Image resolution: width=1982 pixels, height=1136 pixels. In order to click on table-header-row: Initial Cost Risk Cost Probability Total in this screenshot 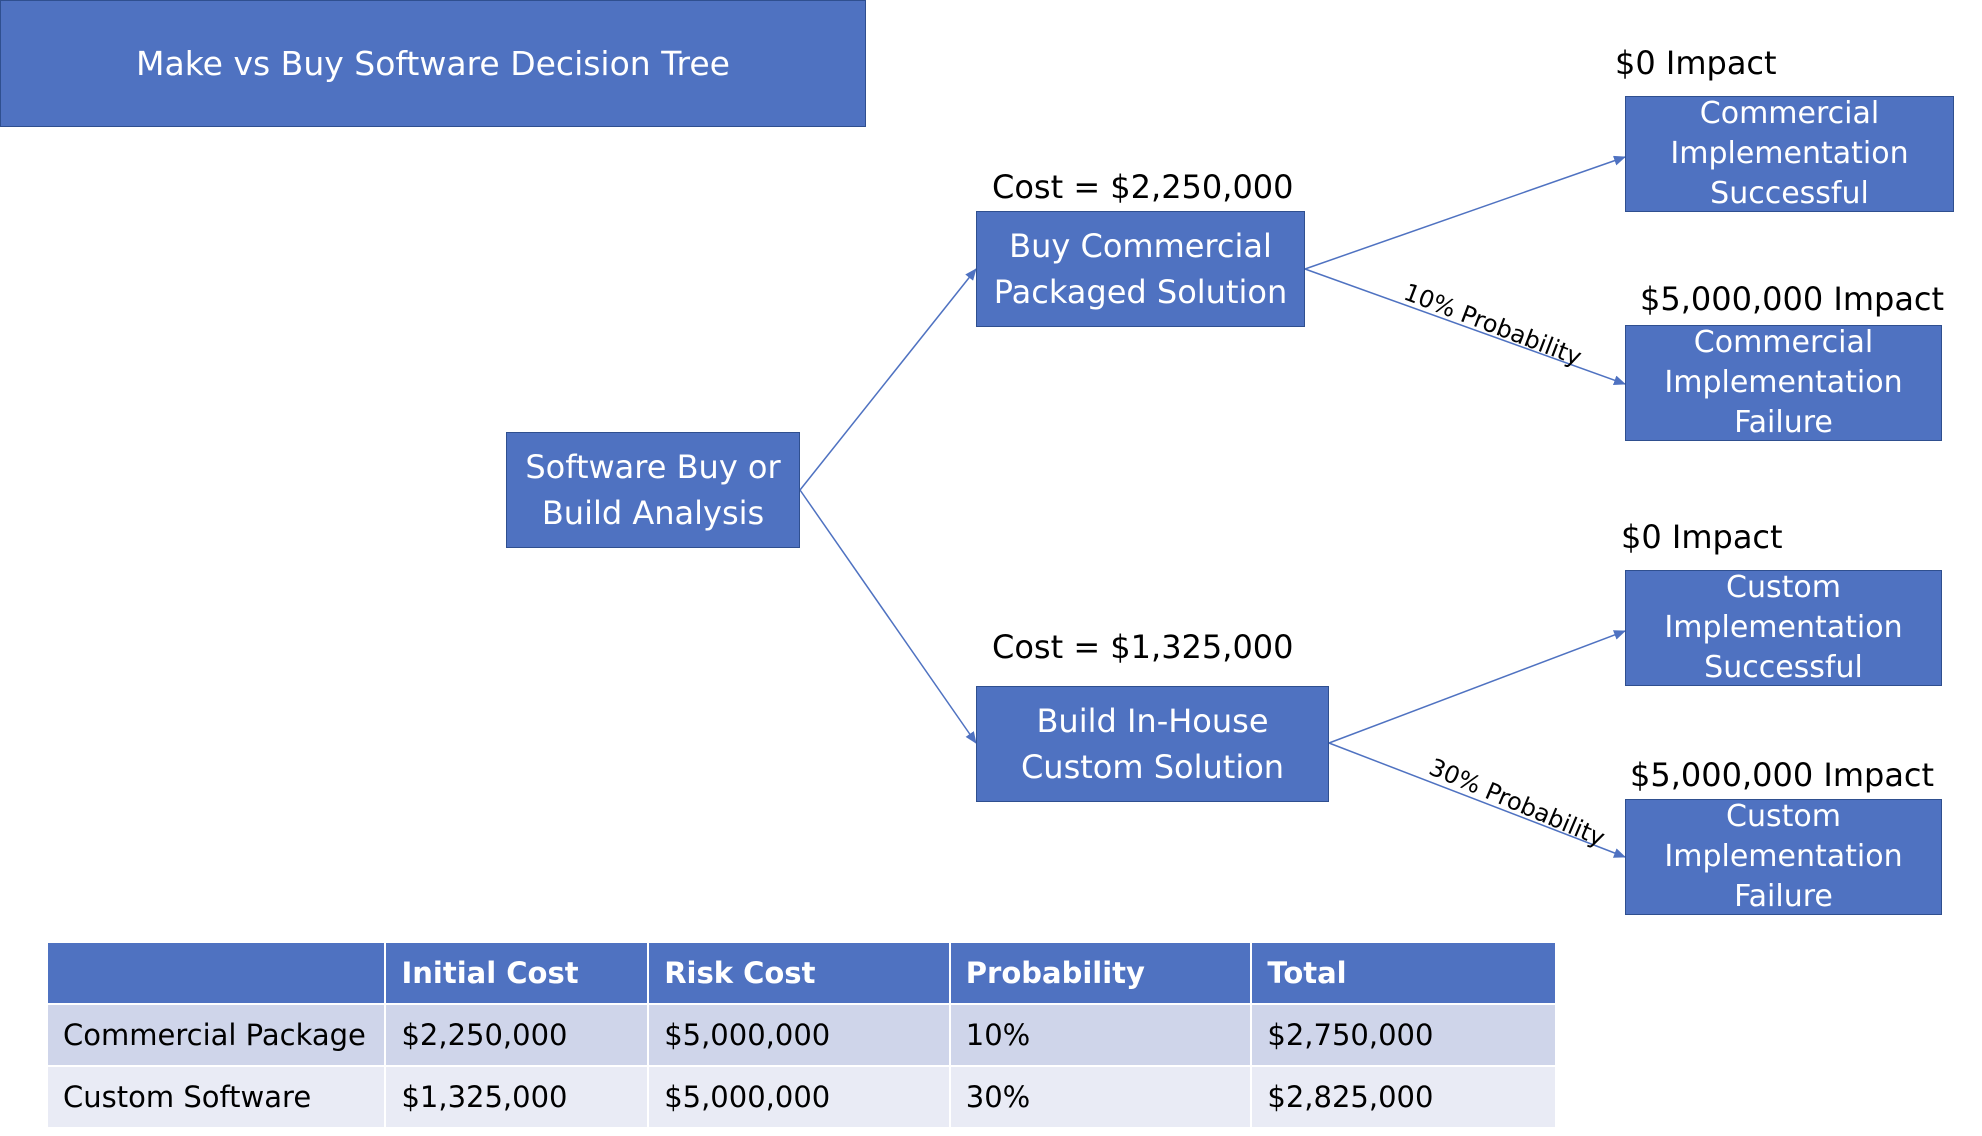, I will do `click(801, 973)`.